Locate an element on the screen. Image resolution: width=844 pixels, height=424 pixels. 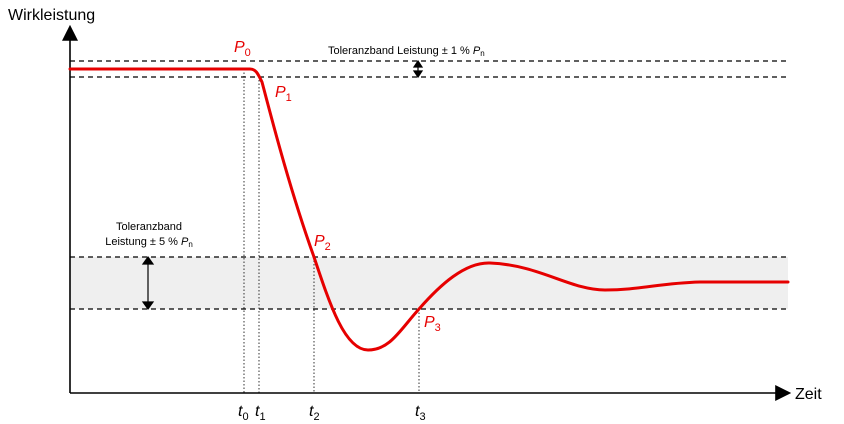
y-axis-label: Wirkleistung is located at coordinates (51, 15).